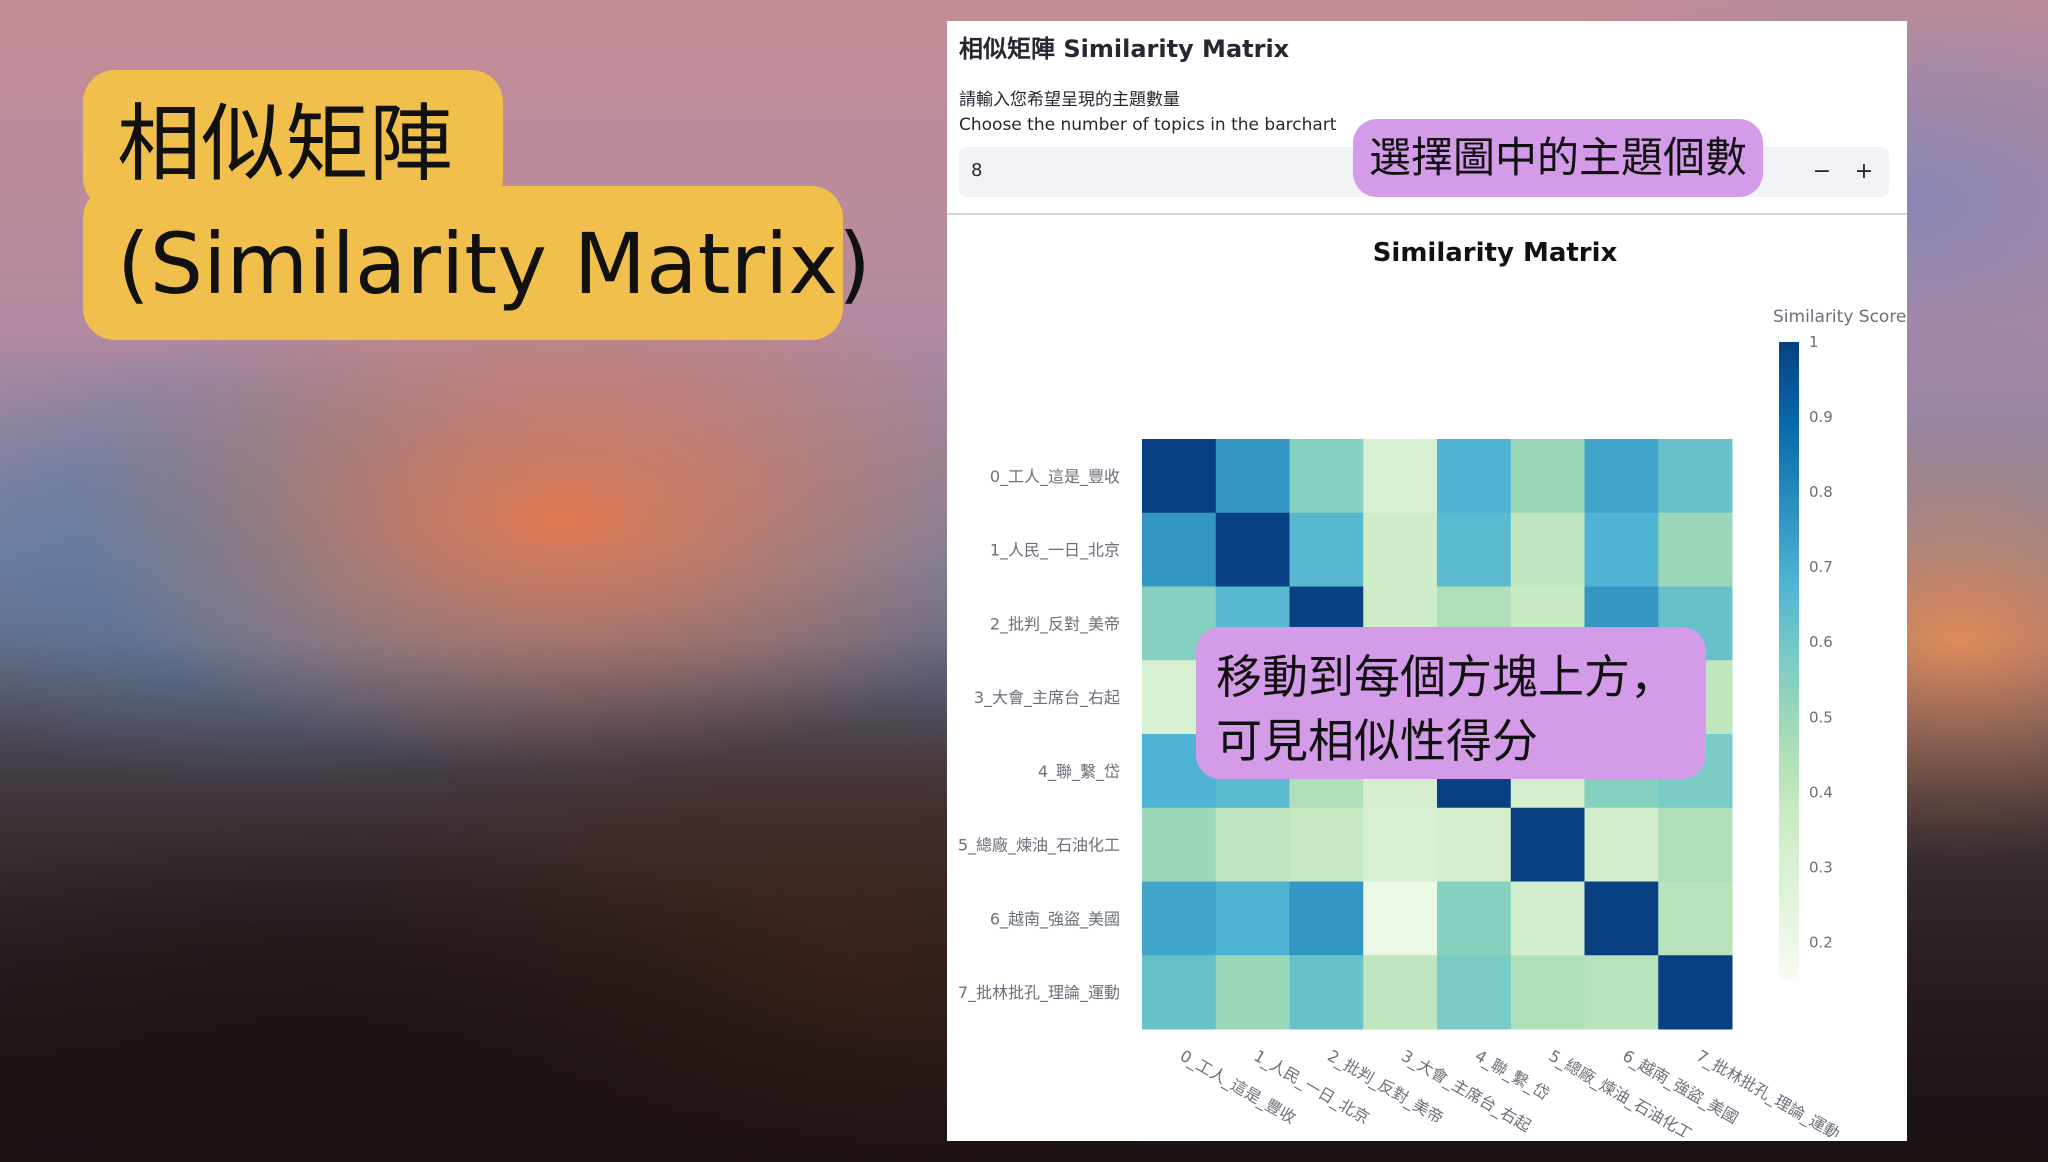 The height and width of the screenshot is (1162, 2048). What do you see at coordinates (1055, 624) in the screenshot?
I see `y-tick-label: 2_批判_反對_美帝` at bounding box center [1055, 624].